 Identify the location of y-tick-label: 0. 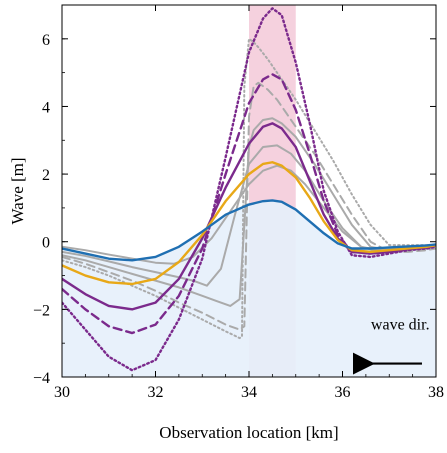
(46, 243).